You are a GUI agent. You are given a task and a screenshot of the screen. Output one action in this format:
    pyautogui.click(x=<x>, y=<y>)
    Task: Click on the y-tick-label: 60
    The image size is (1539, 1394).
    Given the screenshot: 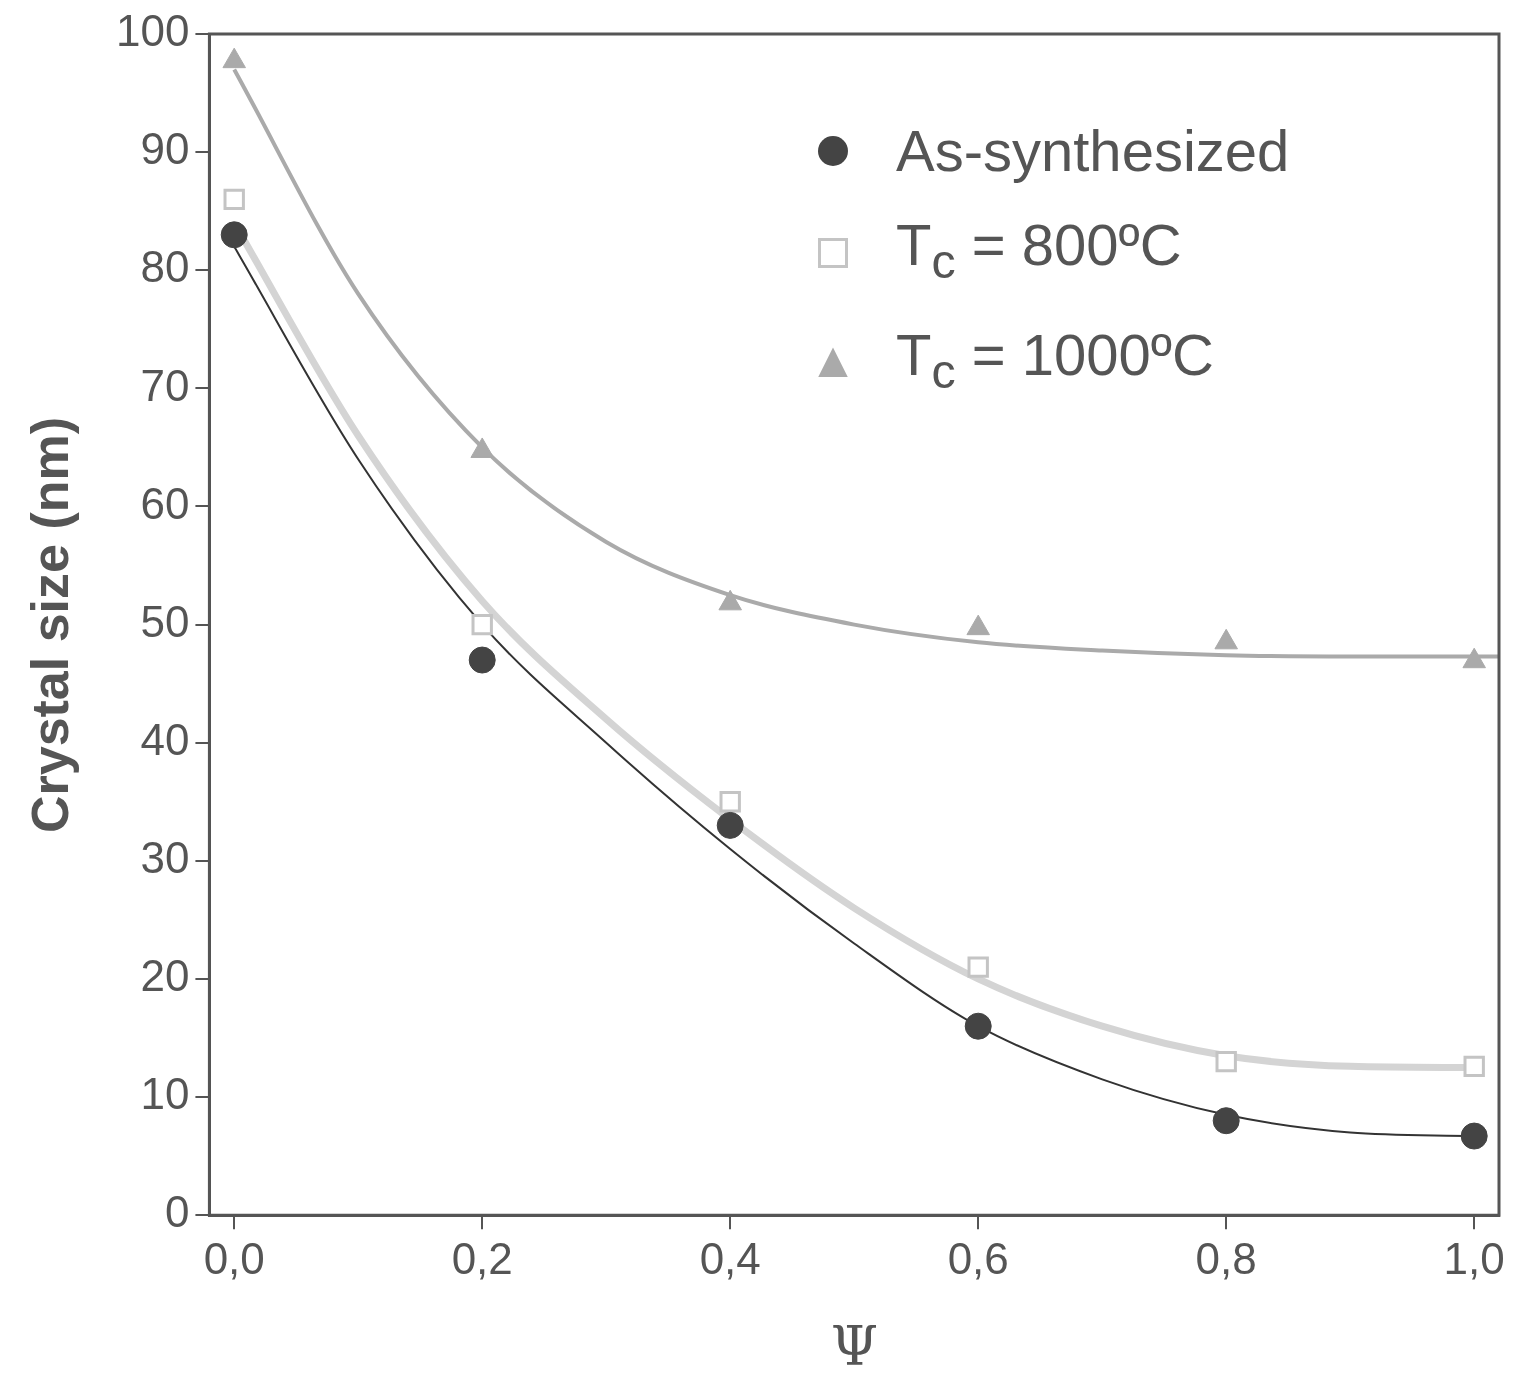 What is the action you would take?
    pyautogui.click(x=165, y=503)
    